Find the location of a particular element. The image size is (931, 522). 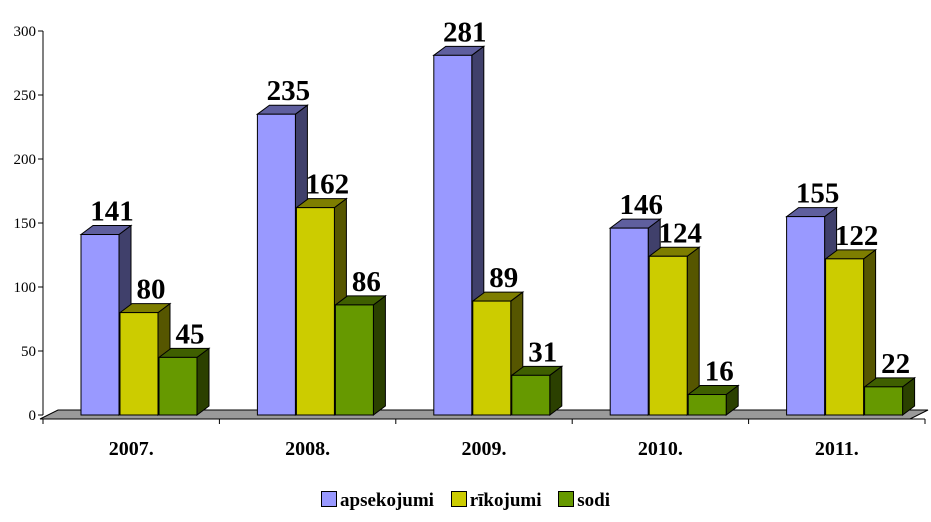

y-tick-label: 250 is located at coordinates (25, 96).